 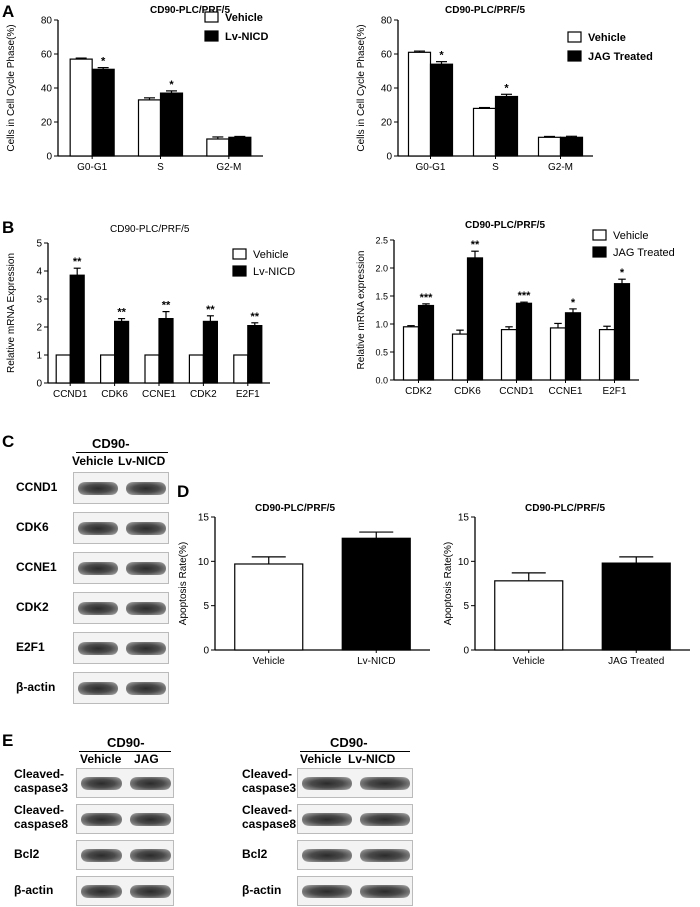 What do you see at coordinates (11, 313) in the screenshot?
I see `y-axis-label: Relative mRNA Expression` at bounding box center [11, 313].